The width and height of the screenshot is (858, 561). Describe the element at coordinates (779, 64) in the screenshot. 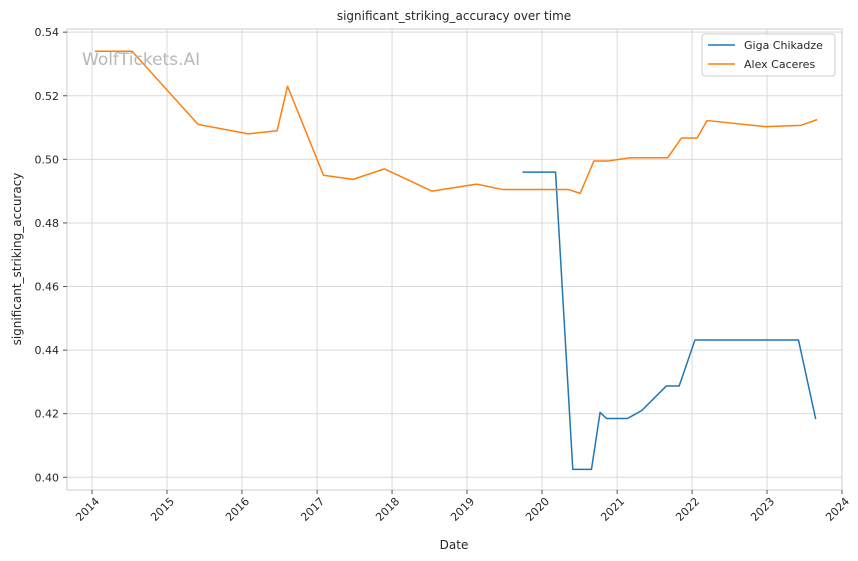

I see `legend-label-1: Alex Caceres` at that location.